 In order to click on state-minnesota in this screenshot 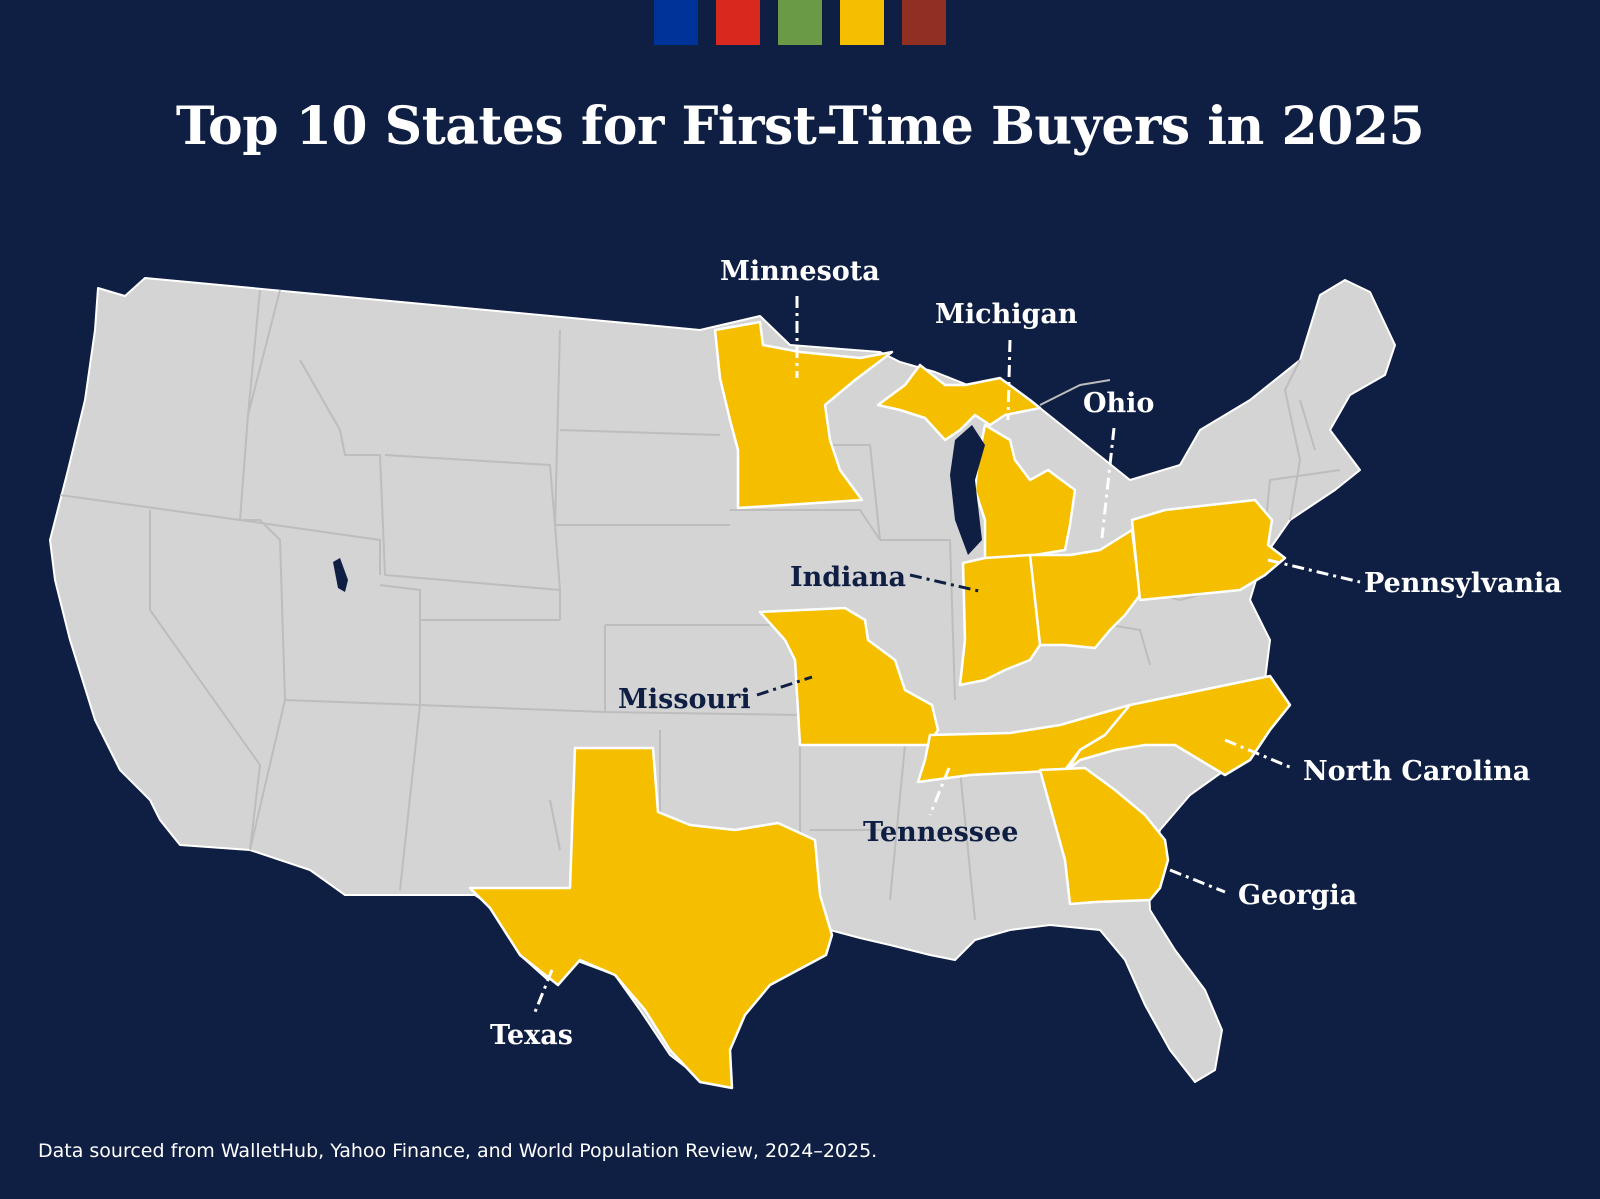, I will do `click(803, 415)`.